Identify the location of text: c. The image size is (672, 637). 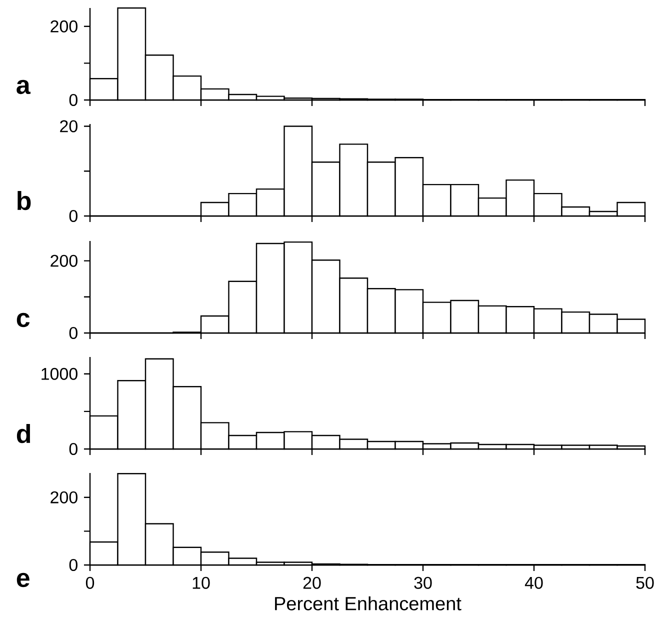
(23, 320).